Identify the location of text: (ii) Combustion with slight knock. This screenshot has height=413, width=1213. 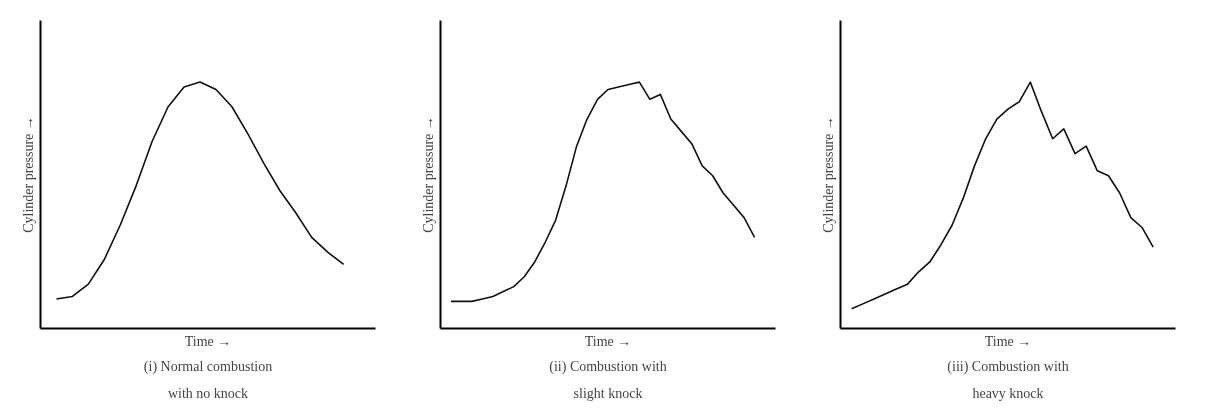
(608, 379).